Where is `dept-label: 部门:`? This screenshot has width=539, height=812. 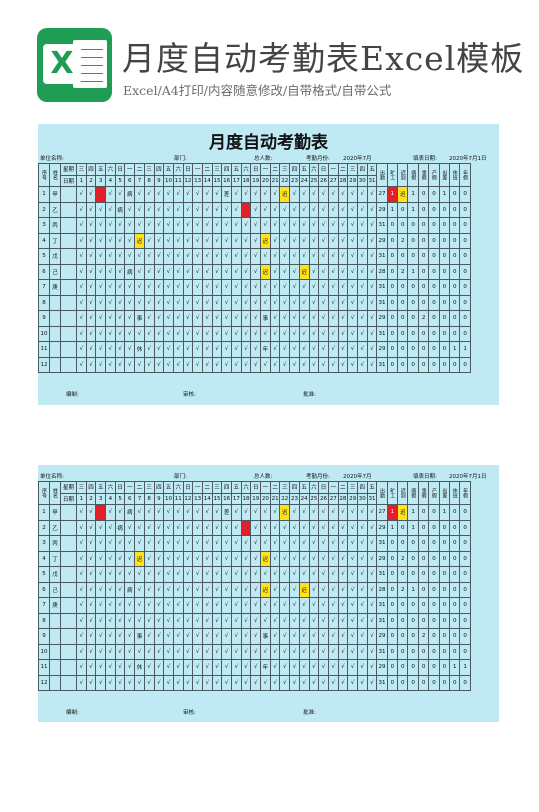
dept-label: 部门: is located at coordinates (180, 477).